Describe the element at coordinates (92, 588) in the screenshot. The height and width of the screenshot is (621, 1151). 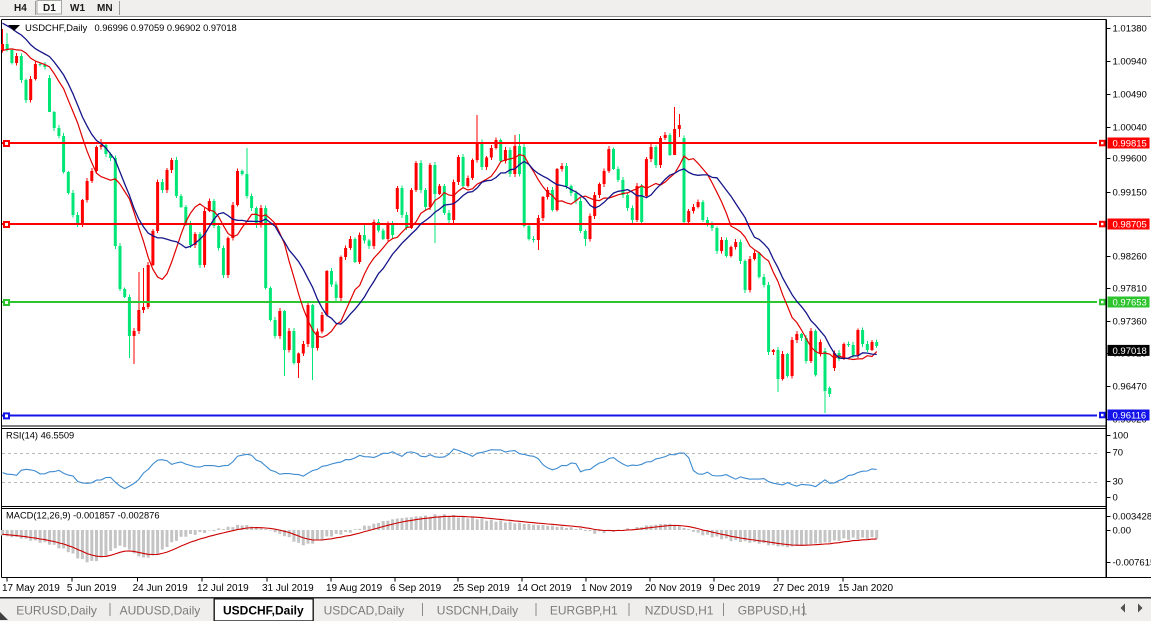
I see `svg-text: 5 Jun 2019` at that location.